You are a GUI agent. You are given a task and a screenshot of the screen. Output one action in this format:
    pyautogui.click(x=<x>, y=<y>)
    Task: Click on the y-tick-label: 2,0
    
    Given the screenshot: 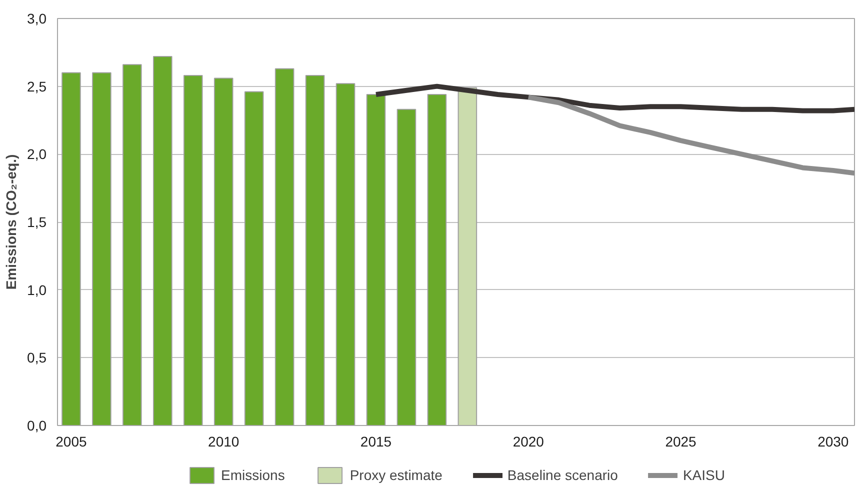 What is the action you would take?
    pyautogui.click(x=37, y=154)
    